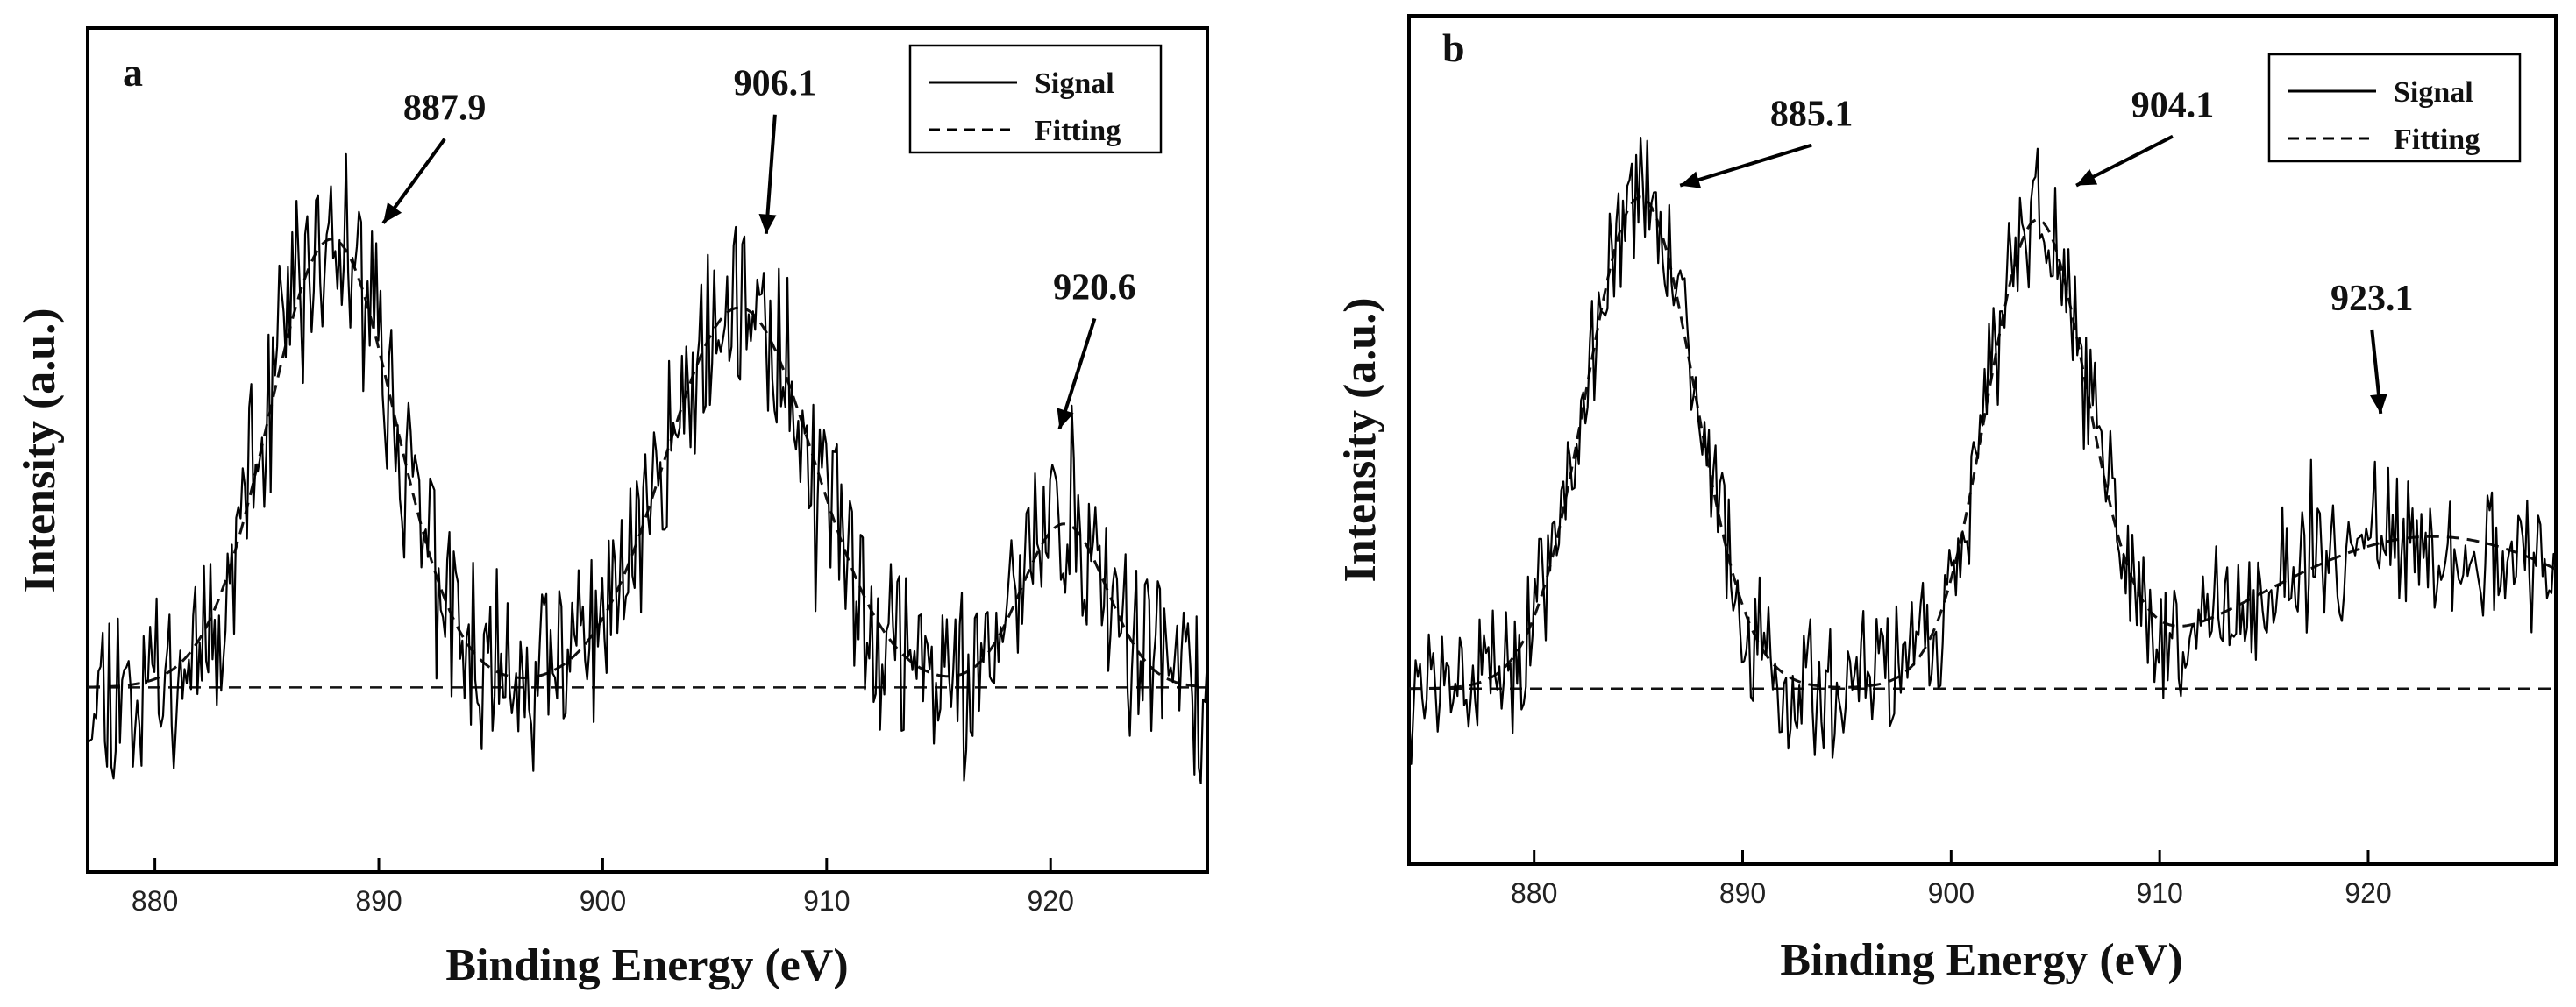 This screenshot has width=2576, height=1007. Describe the element at coordinates (2433, 93) in the screenshot. I see `legend-label-signal-b: Signal` at that location.